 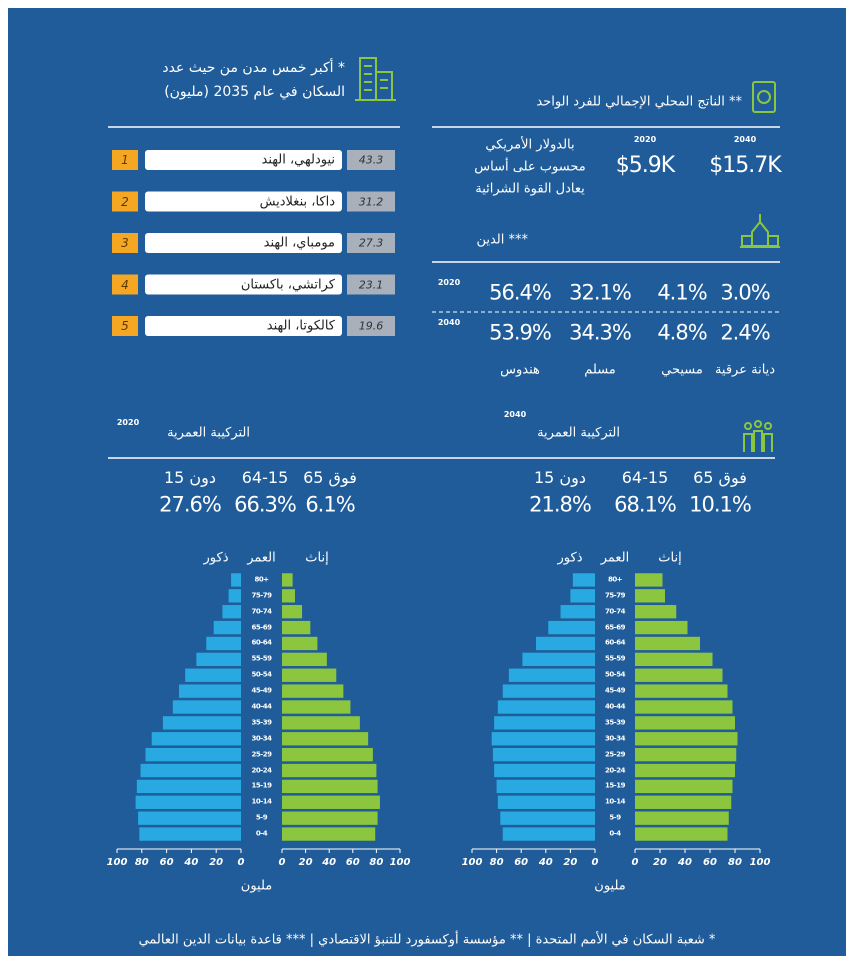 What do you see at coordinates (515, 414) in the screenshot?
I see `age-year: 2040` at bounding box center [515, 414].